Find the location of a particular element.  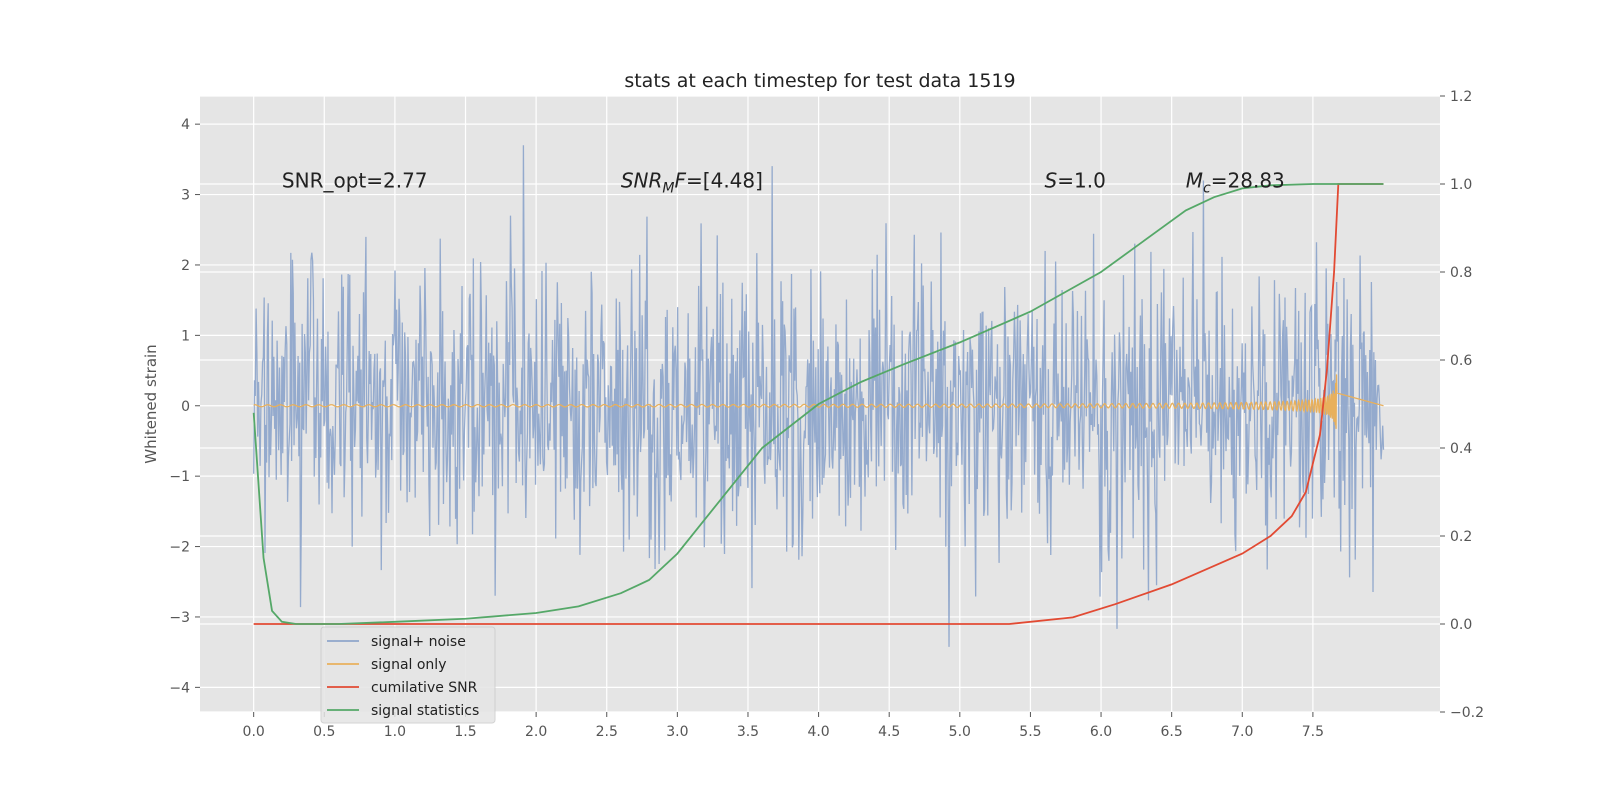

x-tick-label: 7.5 is located at coordinates (1313, 732).